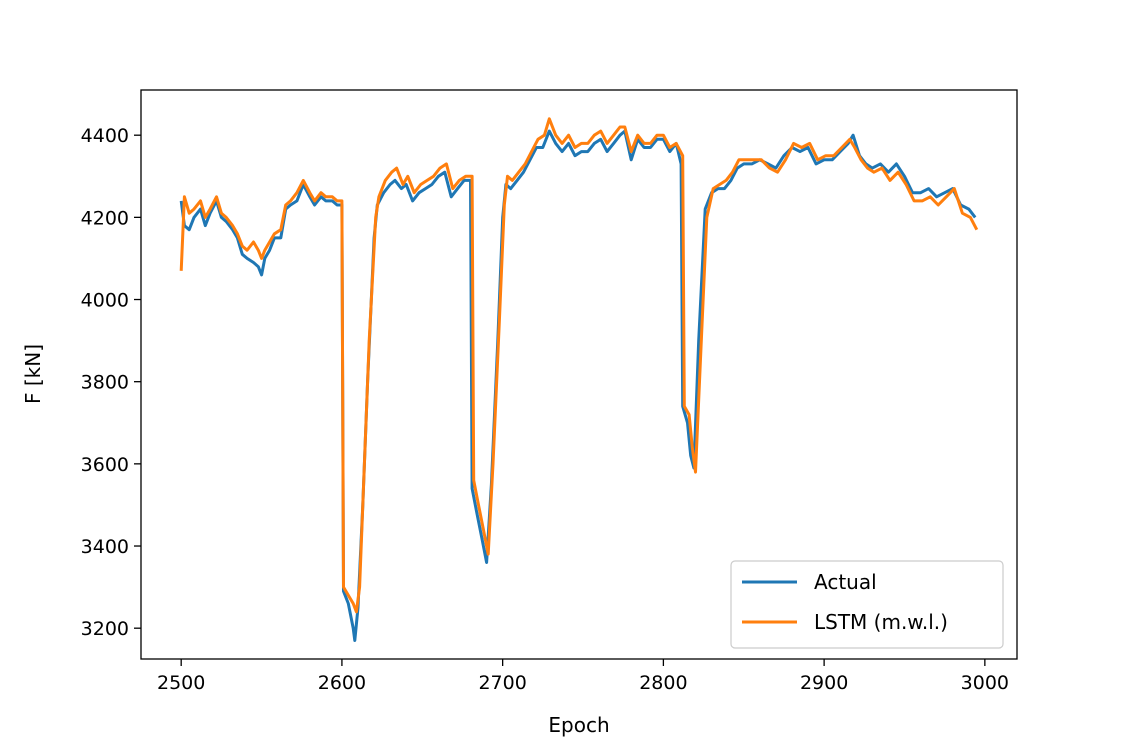 This screenshot has width=1129, height=753. What do you see at coordinates (583, 676) in the screenshot?
I see `x-axis-ticks: 2500 2600 2700 2800 2900 3000` at bounding box center [583, 676].